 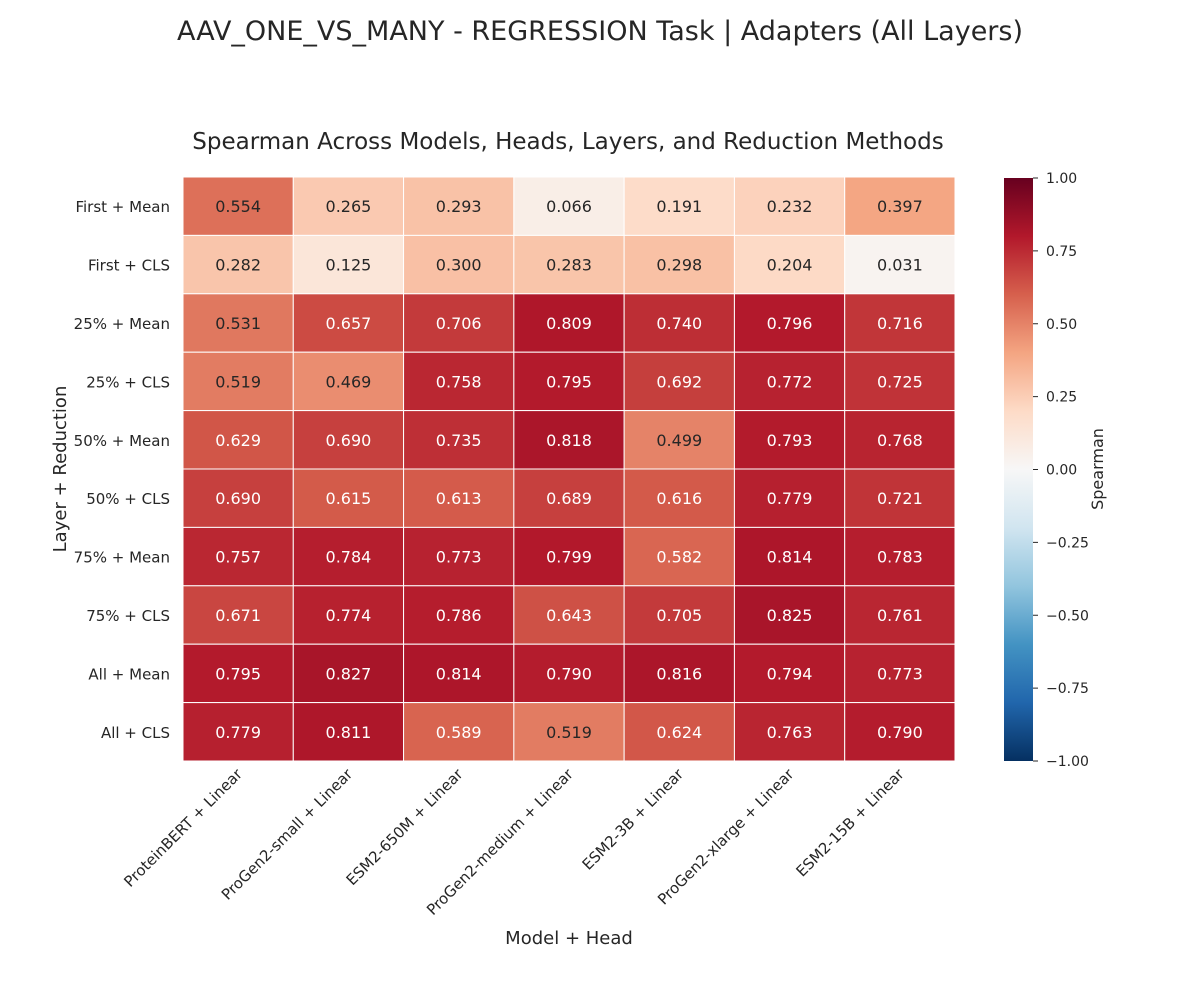 I want to click on colorbar-gradient, so click(x=1018, y=469).